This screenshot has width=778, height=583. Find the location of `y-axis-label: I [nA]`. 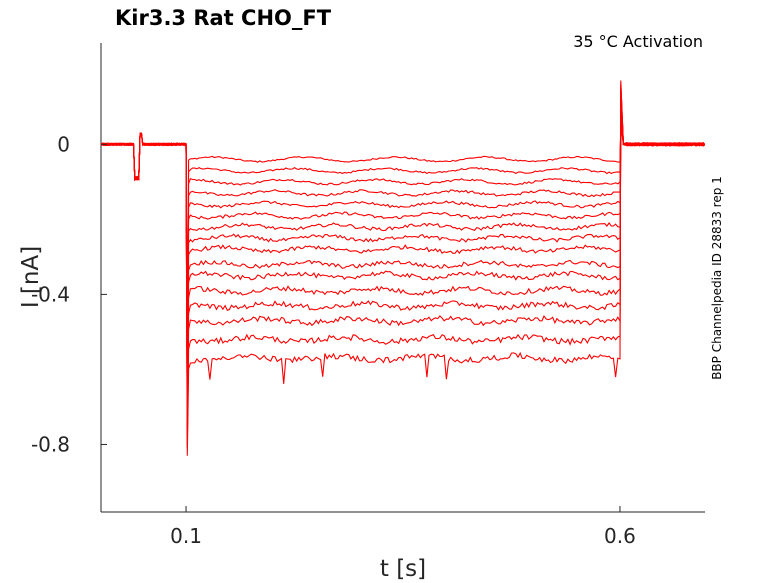

y-axis-label: I [nA] is located at coordinates (31, 277).